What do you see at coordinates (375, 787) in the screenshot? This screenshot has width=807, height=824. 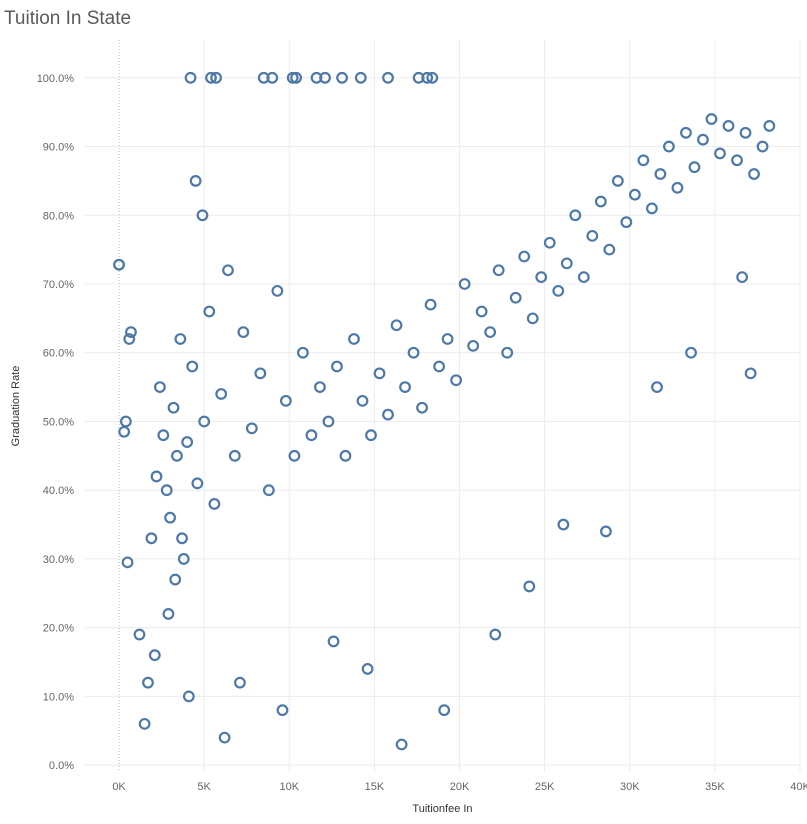 I see `x-tick-label: 15K` at bounding box center [375, 787].